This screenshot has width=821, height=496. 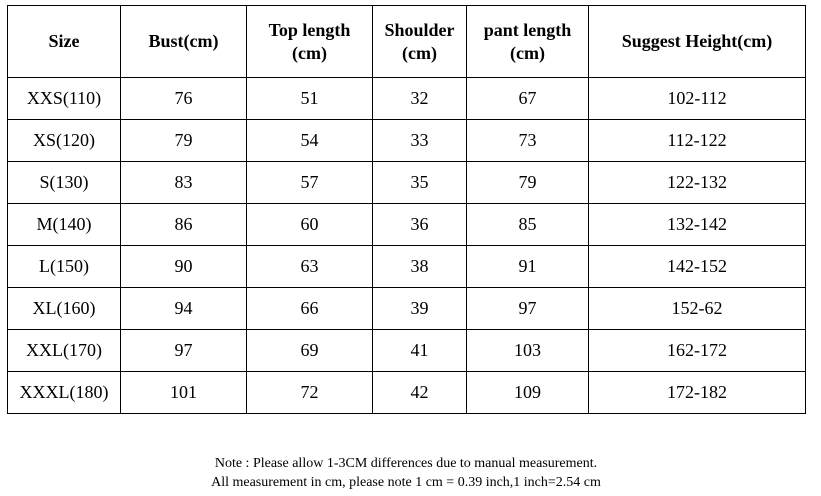 What do you see at coordinates (64, 140) in the screenshot?
I see `table-cell: XS(120)` at bounding box center [64, 140].